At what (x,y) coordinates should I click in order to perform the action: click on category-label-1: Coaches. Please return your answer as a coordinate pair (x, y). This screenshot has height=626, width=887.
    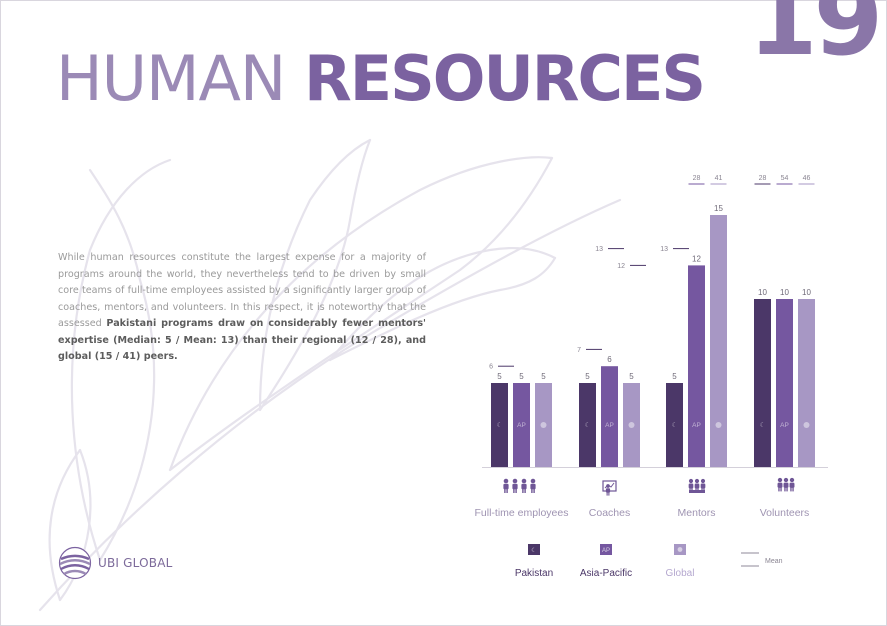
    Looking at the image, I should click on (609, 513).